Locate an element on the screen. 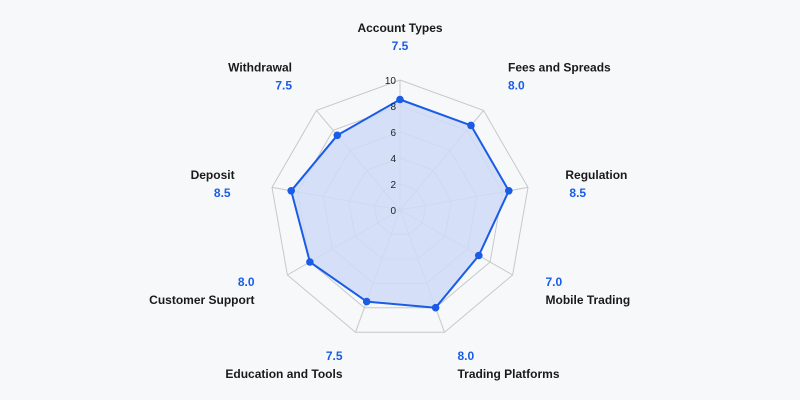 Image resolution: width=800 pixels, height=400 pixels. radial-tick-label: 8 is located at coordinates (393, 107).